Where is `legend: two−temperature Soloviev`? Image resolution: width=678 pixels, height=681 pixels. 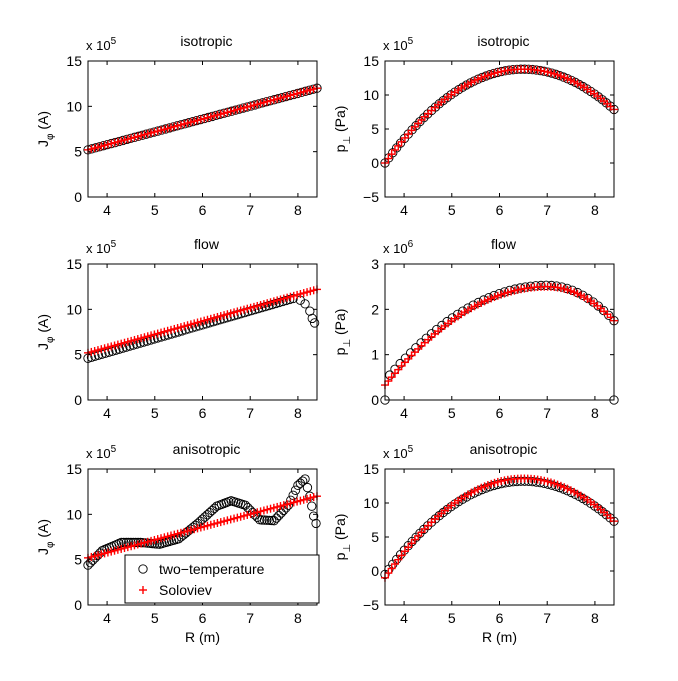
legend: two−temperature Soloviev is located at coordinates (222, 579).